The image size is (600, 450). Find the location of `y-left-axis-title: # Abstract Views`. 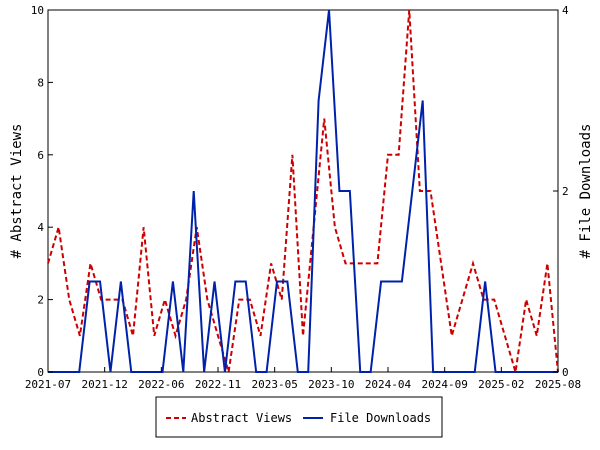

y-left-axis-title: # Abstract Views is located at coordinates (17, 191).